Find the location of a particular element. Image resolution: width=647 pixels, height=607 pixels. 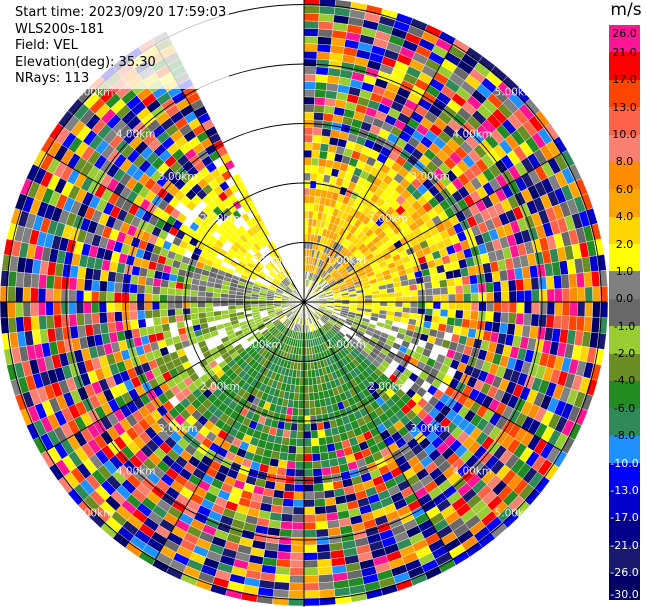

colorbar-title: m/s is located at coordinates (626, 10).